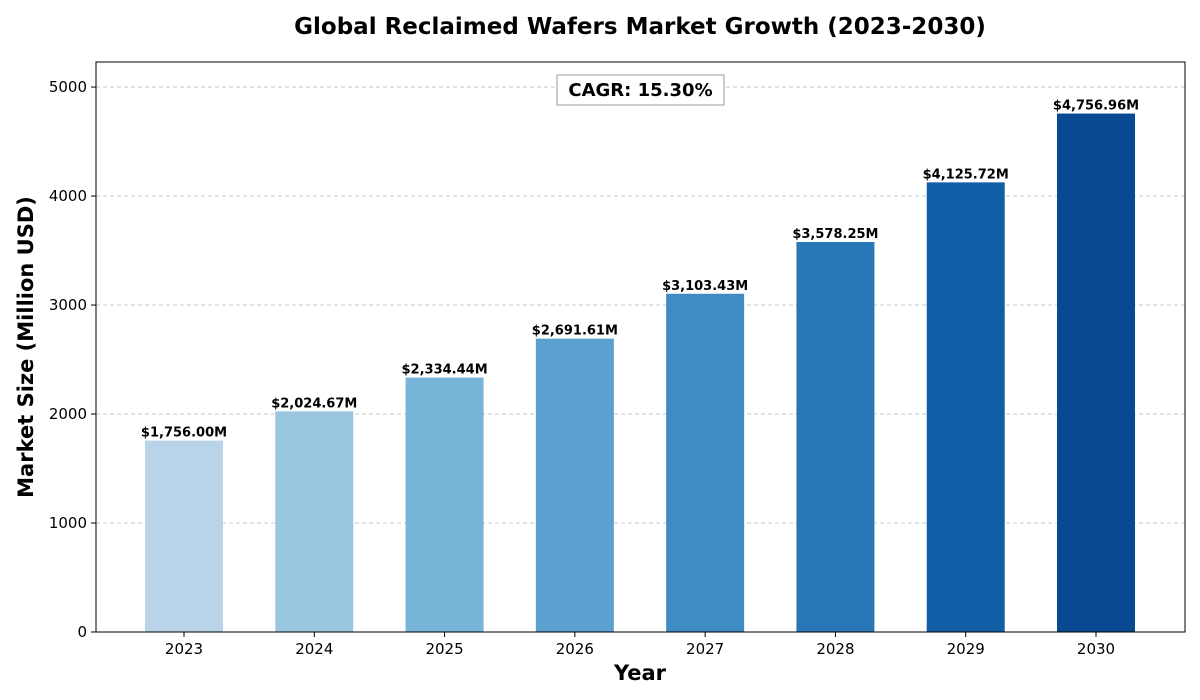 The width and height of the screenshot is (1200, 700). Describe the element at coordinates (68, 305) in the screenshot. I see `y-tick-label: 3000` at that location.